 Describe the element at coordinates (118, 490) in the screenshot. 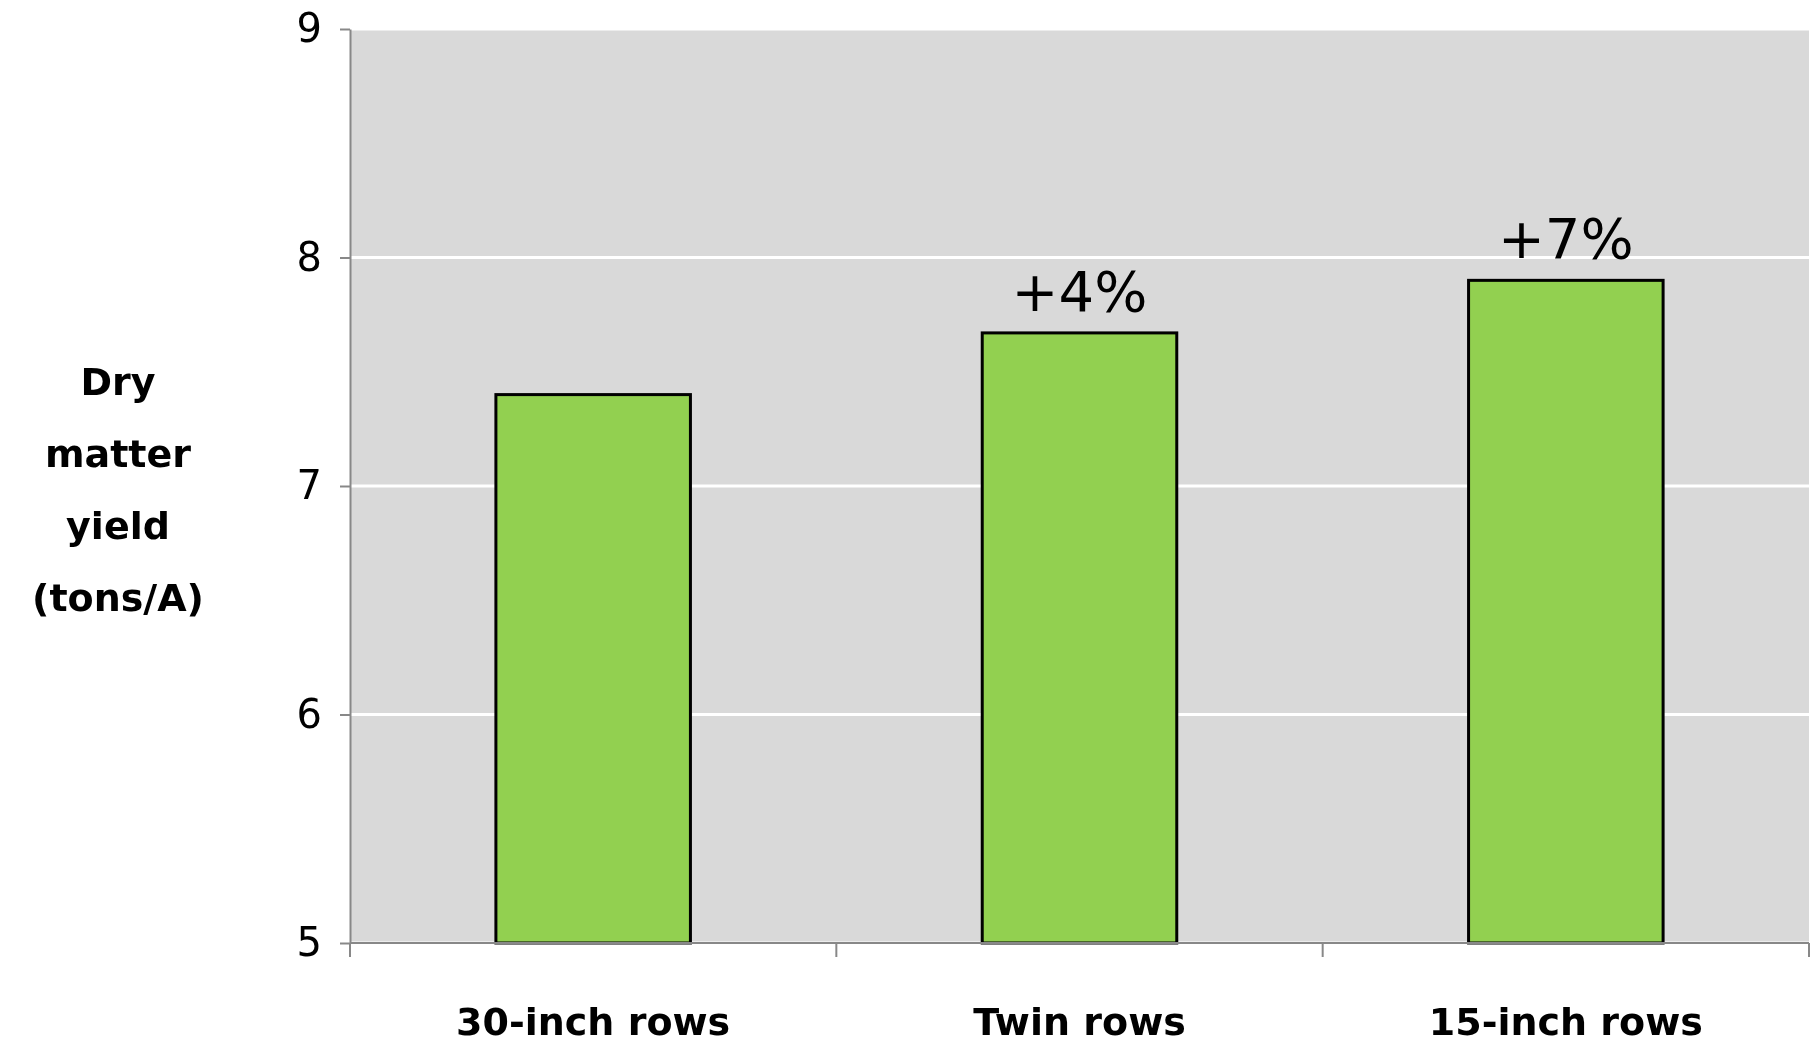

I see `y-axis-title: Dry matter yield (tons/A)` at that location.